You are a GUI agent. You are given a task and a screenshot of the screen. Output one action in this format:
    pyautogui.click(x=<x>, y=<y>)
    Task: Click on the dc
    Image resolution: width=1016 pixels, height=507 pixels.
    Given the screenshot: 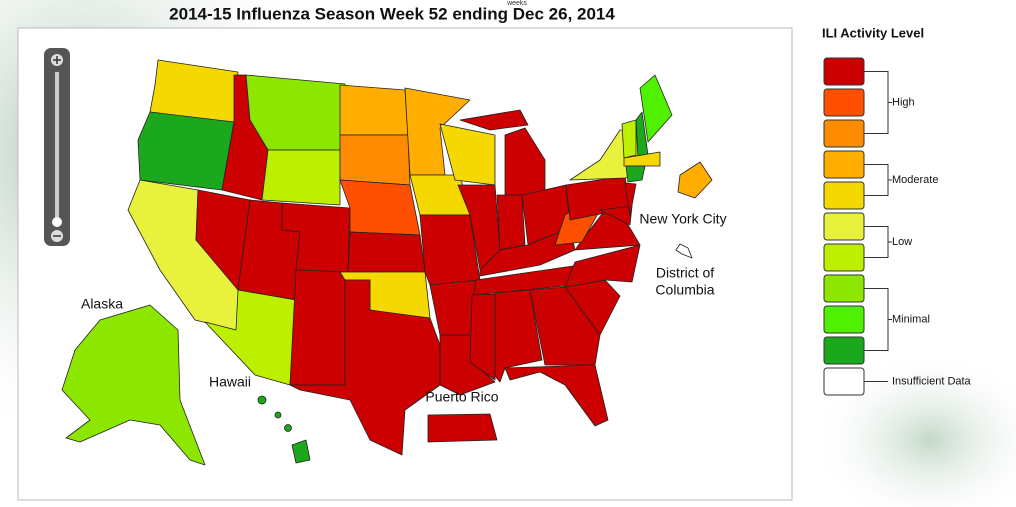 What is the action you would take?
    pyautogui.click(x=684, y=251)
    